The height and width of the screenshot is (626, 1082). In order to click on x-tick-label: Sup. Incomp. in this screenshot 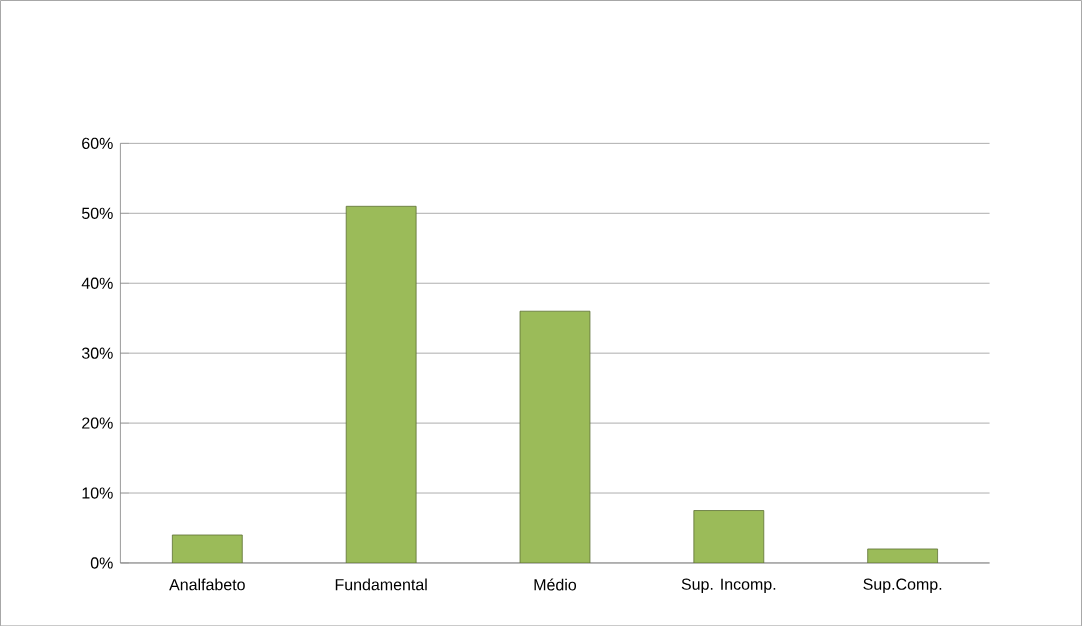, I will do `click(728, 585)`.